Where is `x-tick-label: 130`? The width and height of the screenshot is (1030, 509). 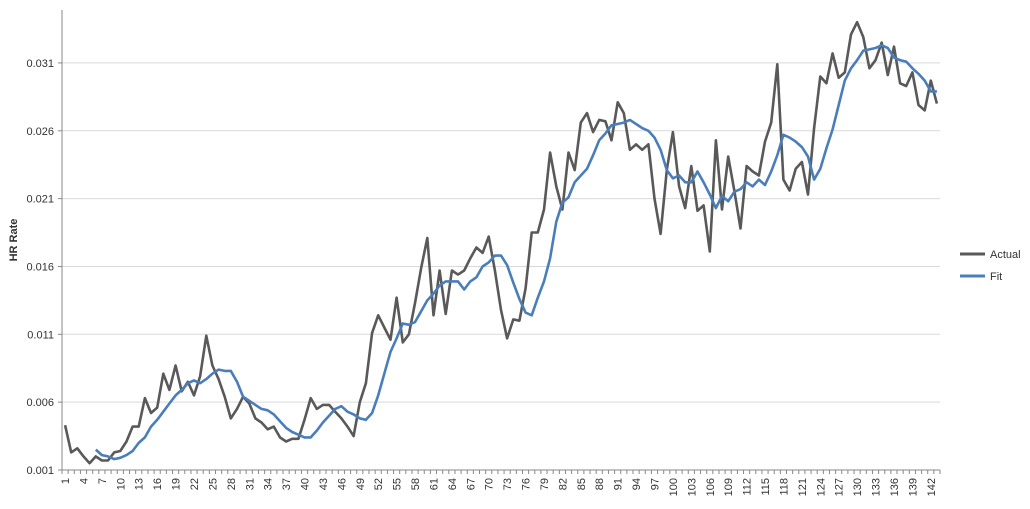
x-tick-label: 130 is located at coordinates (858, 487).